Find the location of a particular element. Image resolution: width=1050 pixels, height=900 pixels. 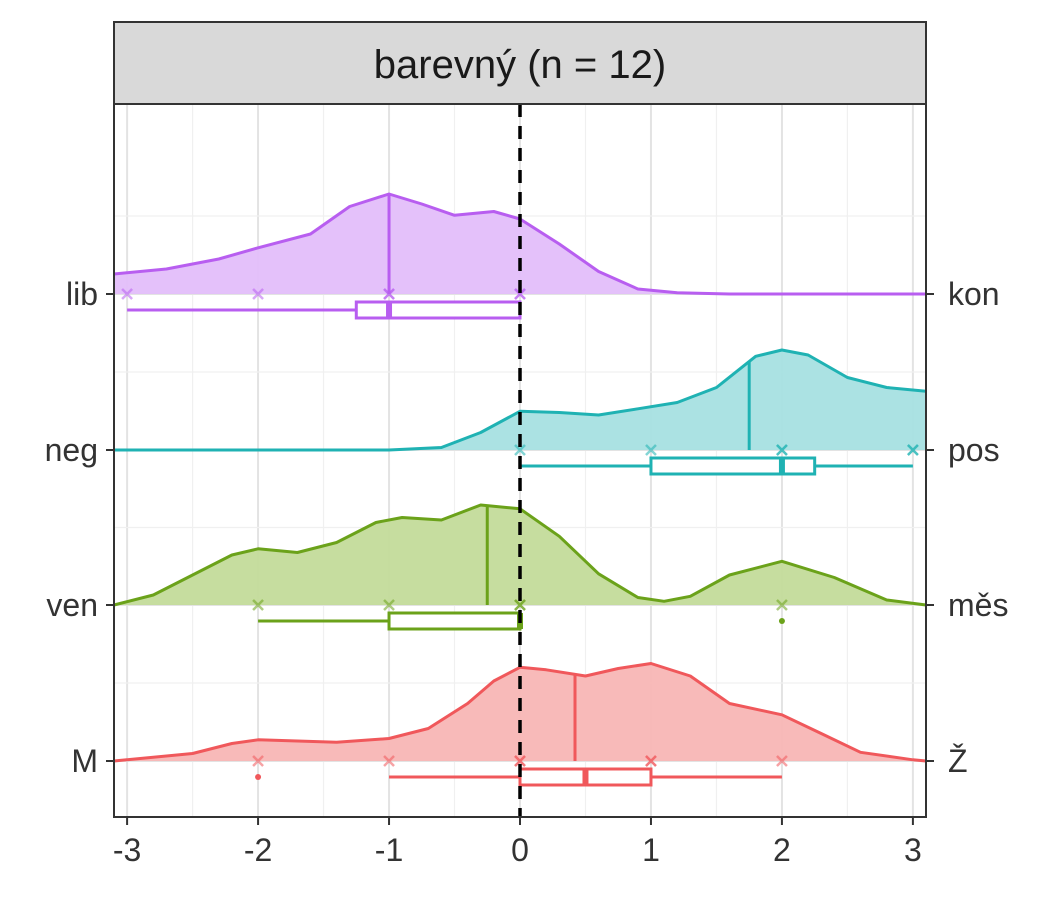

ridge-M is located at coordinates (520, 724).